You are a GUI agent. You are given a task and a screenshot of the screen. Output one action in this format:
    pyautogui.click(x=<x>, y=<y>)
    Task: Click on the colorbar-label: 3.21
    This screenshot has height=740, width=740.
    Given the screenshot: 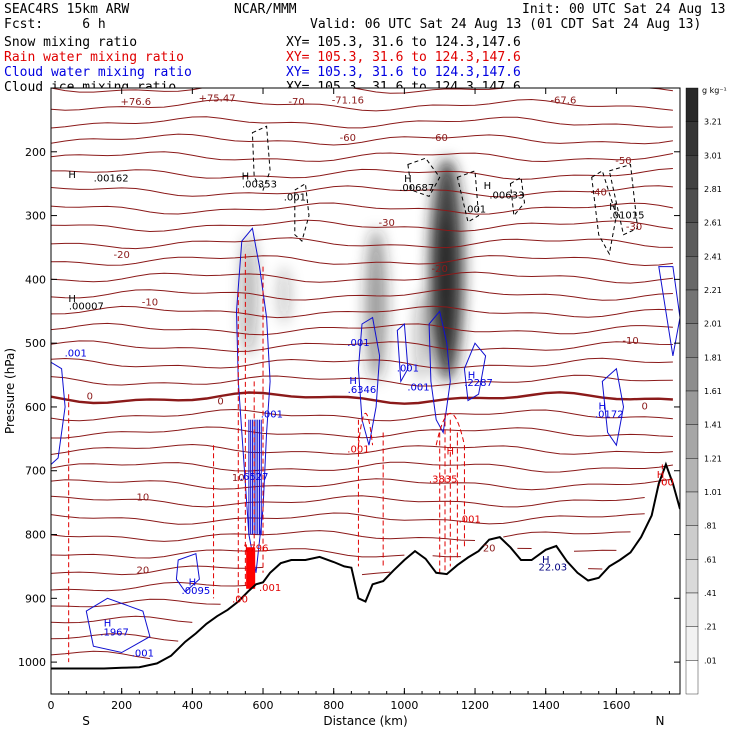 What is the action you would take?
    pyautogui.click(x=713, y=122)
    